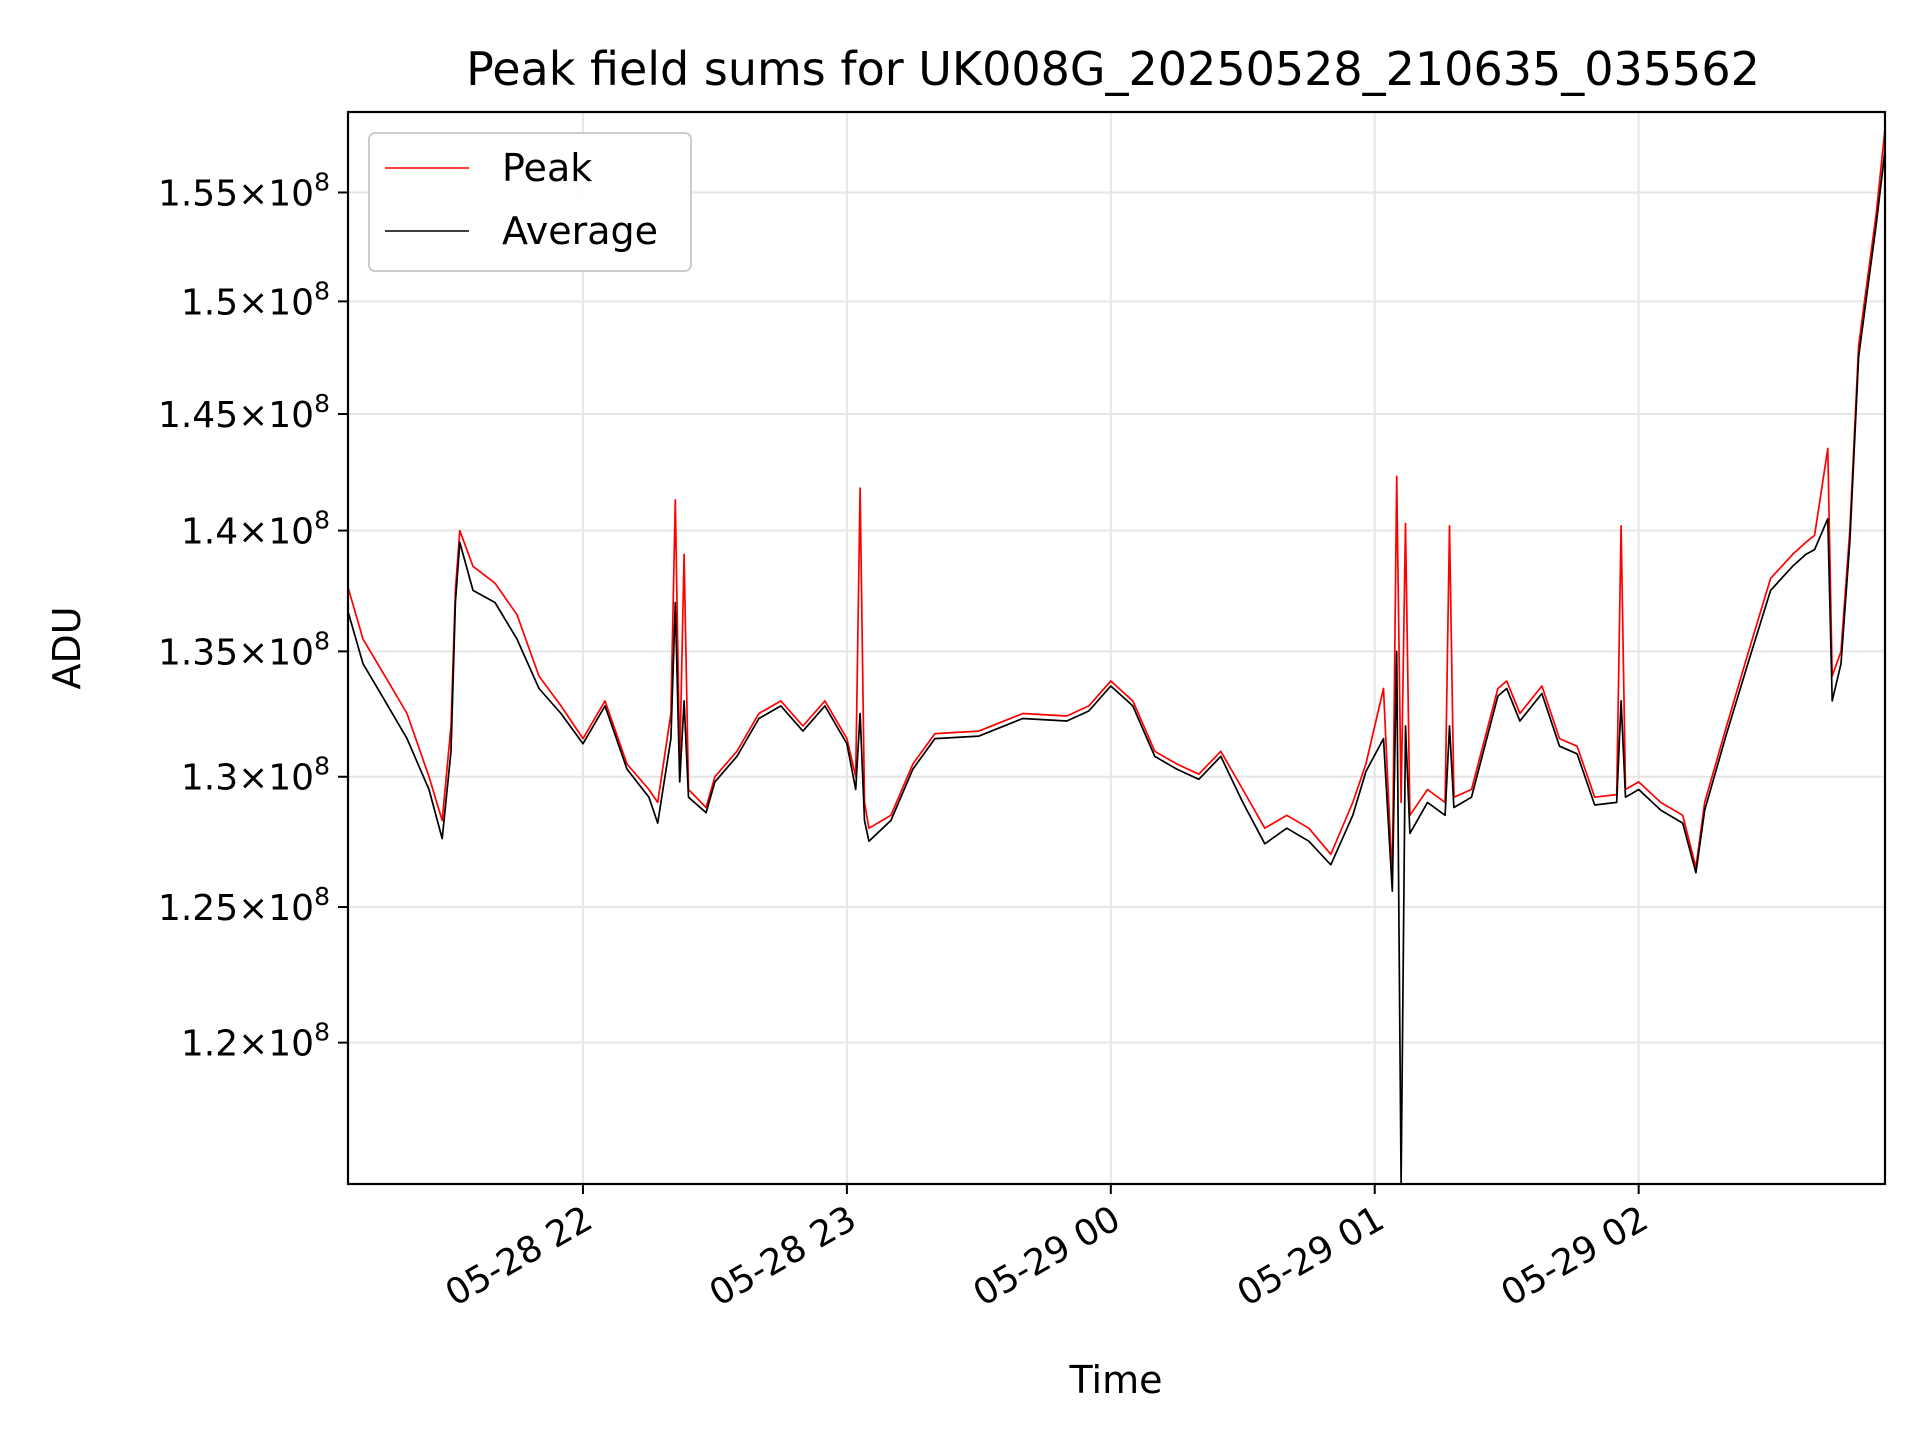 This screenshot has width=1920, height=1440. I want to click on y-tick-label: 1.45×108, so click(244, 412).